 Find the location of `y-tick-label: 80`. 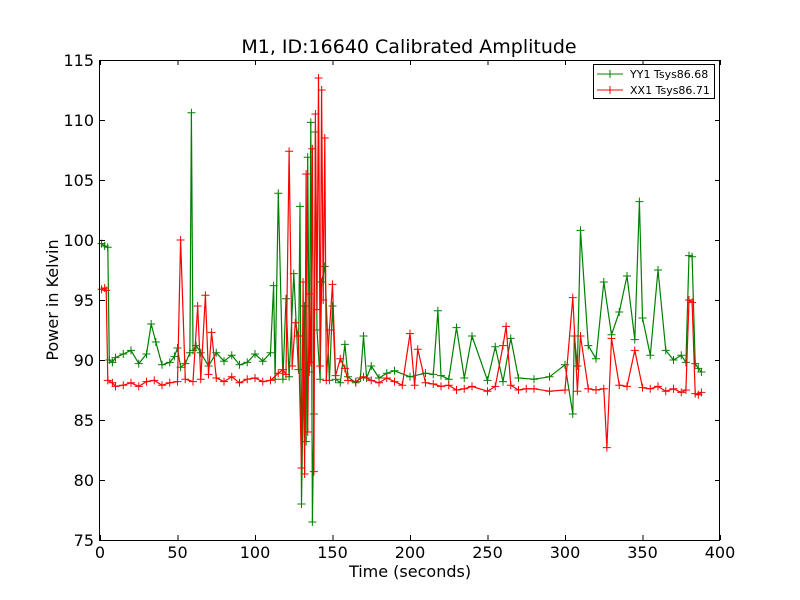

y-tick-label: 80 is located at coordinates (84, 480).